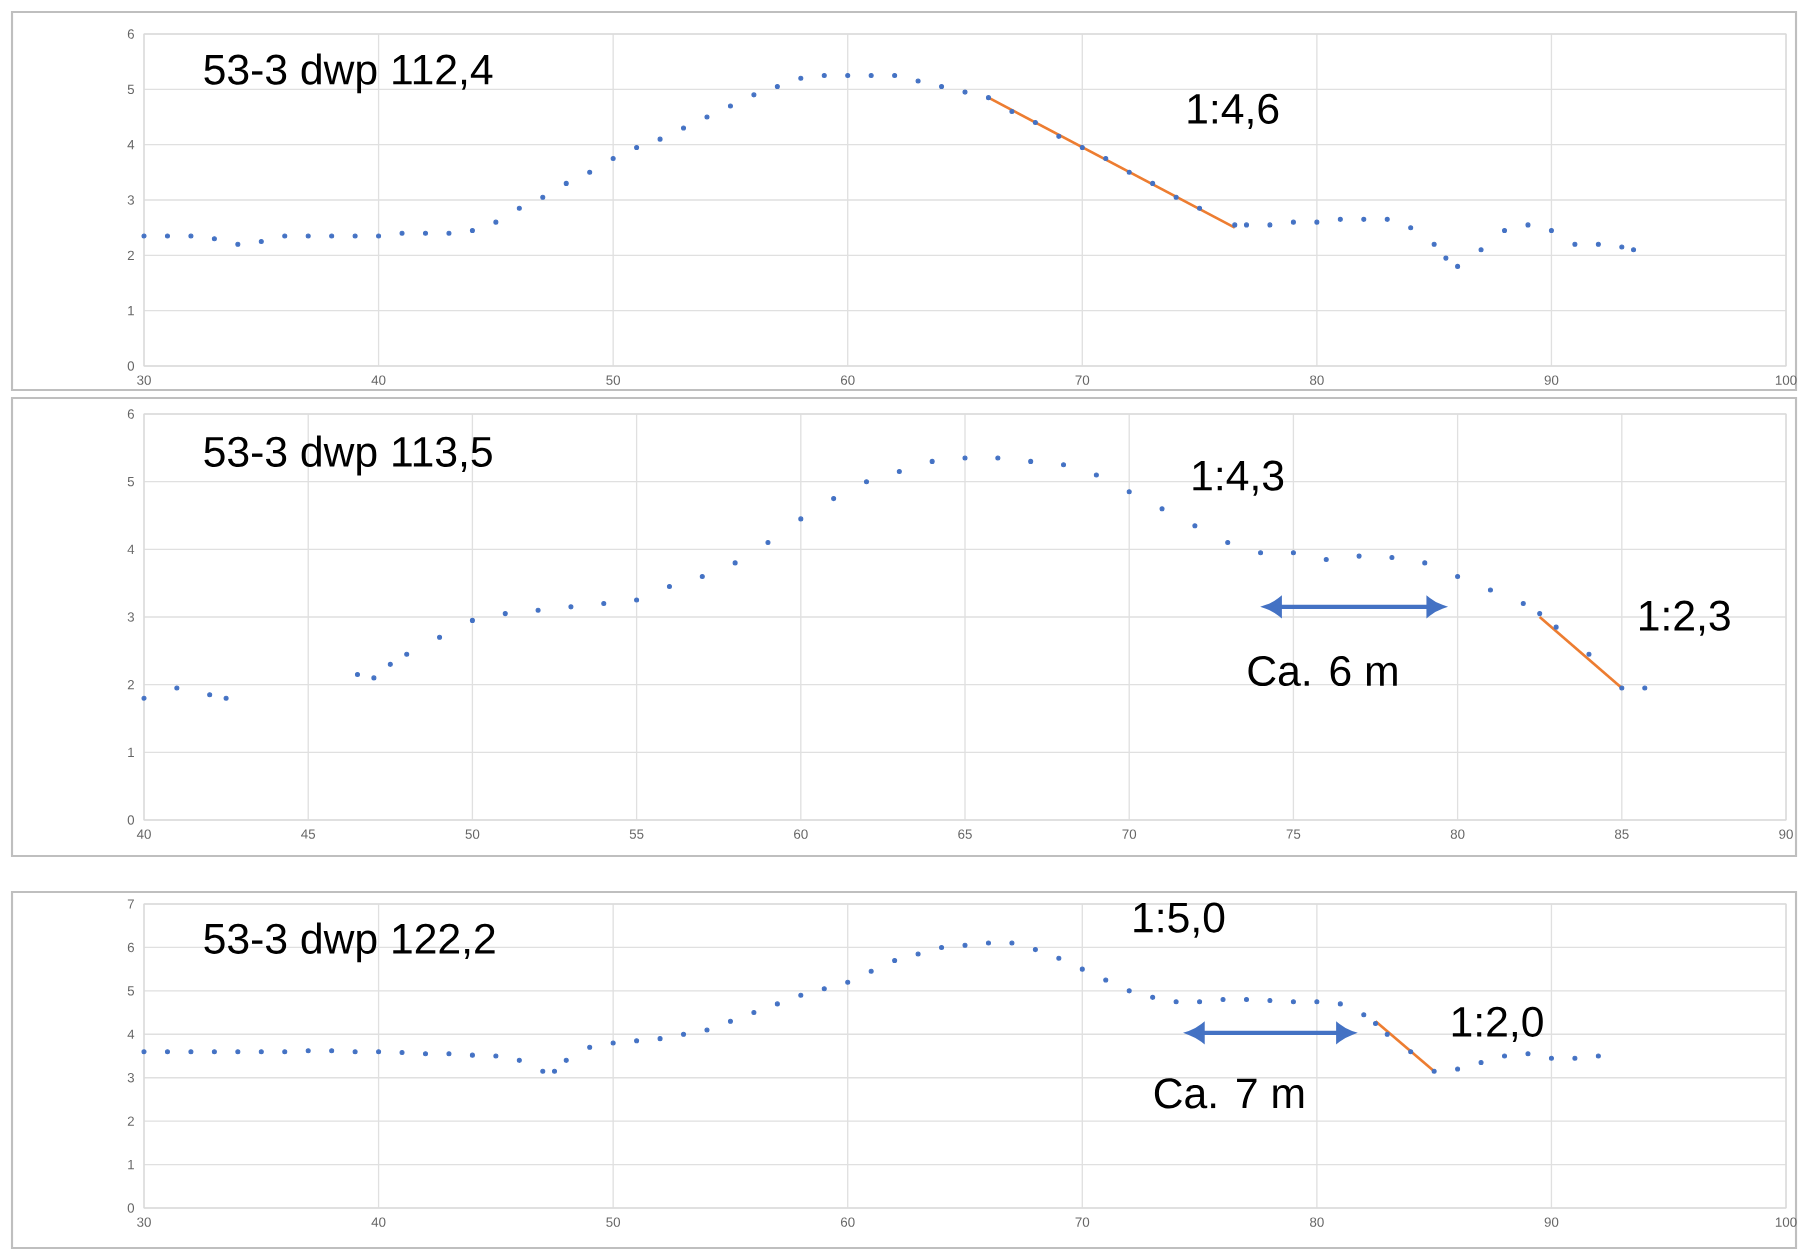  I want to click on annotation: 1:4,6, so click(1233, 111).